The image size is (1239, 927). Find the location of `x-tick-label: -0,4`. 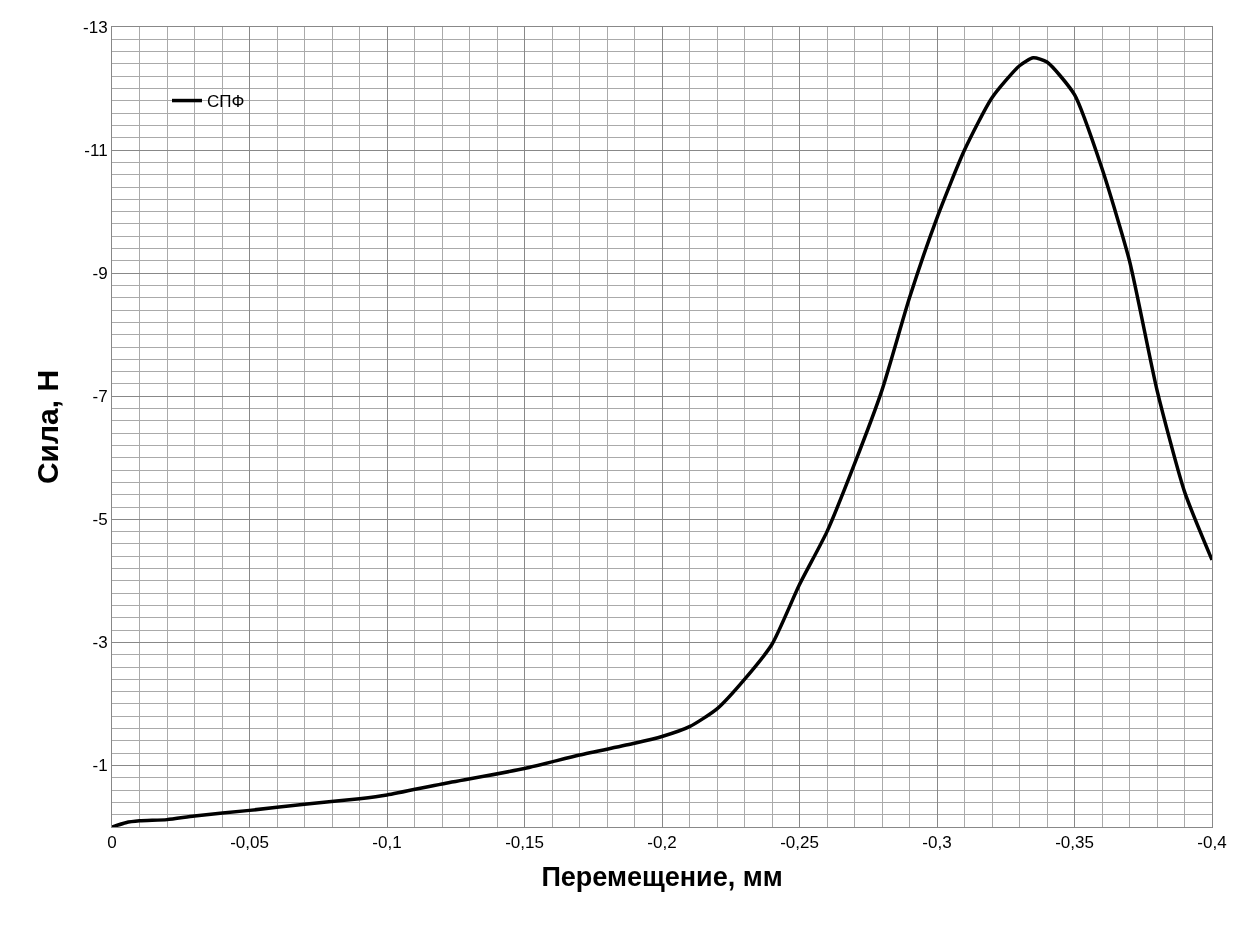

x-tick-label: -0,4 is located at coordinates (1212, 843).